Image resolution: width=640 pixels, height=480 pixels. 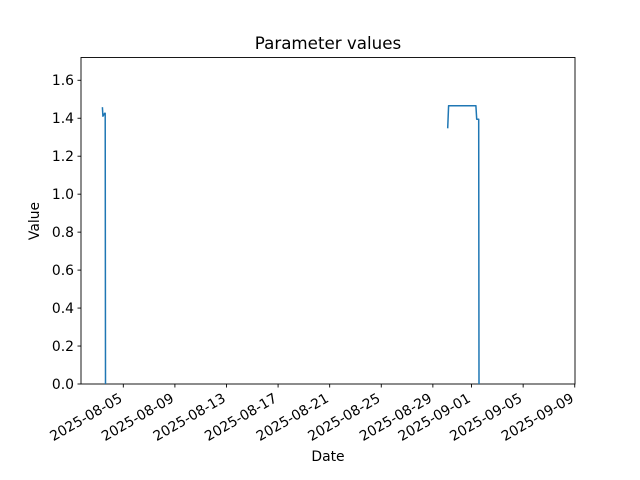 What do you see at coordinates (63, 195) in the screenshot?
I see `y-tick-label: 1.0` at bounding box center [63, 195].